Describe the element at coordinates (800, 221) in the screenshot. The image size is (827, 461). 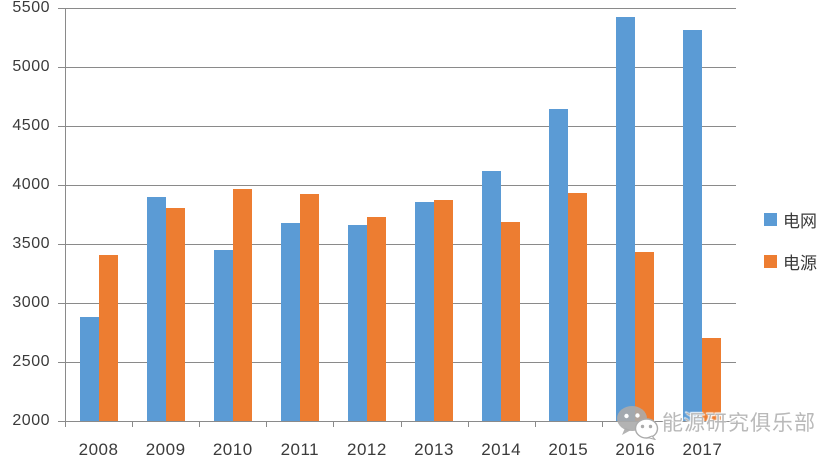
I see `legend-label-grid: 电网` at that location.